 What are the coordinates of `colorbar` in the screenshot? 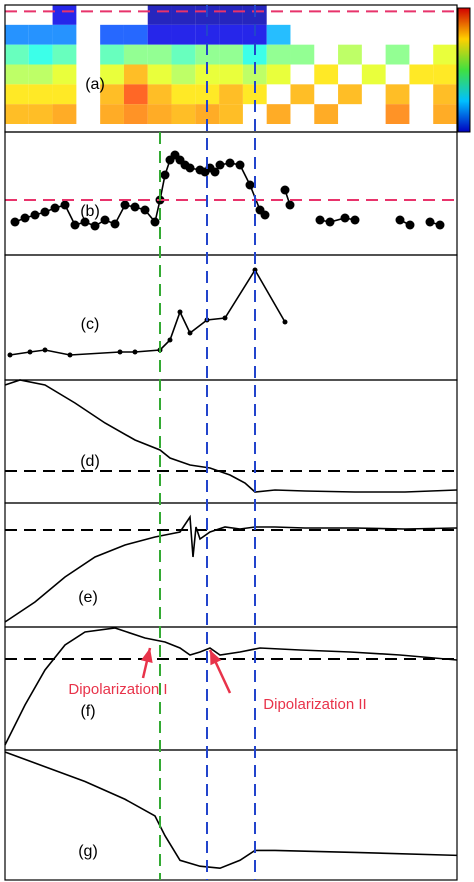 It's located at (464, 70).